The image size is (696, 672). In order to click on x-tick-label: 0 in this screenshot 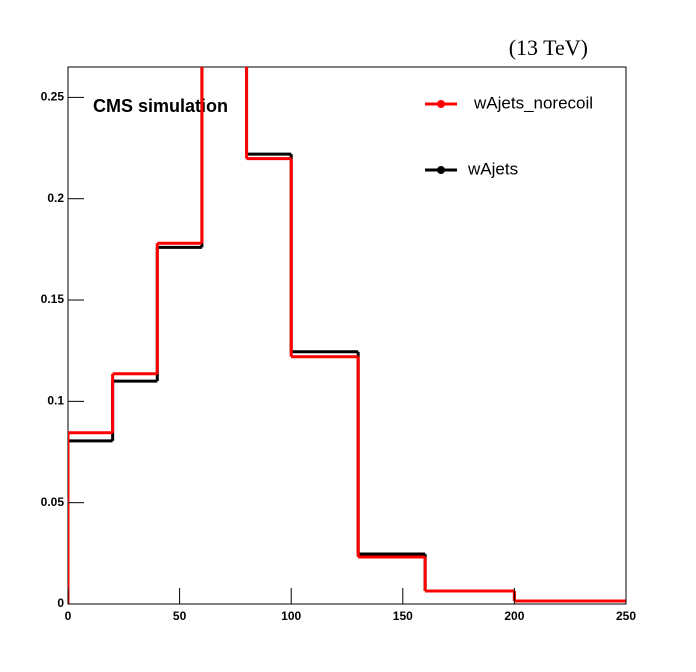, I will do `click(68, 616)`.